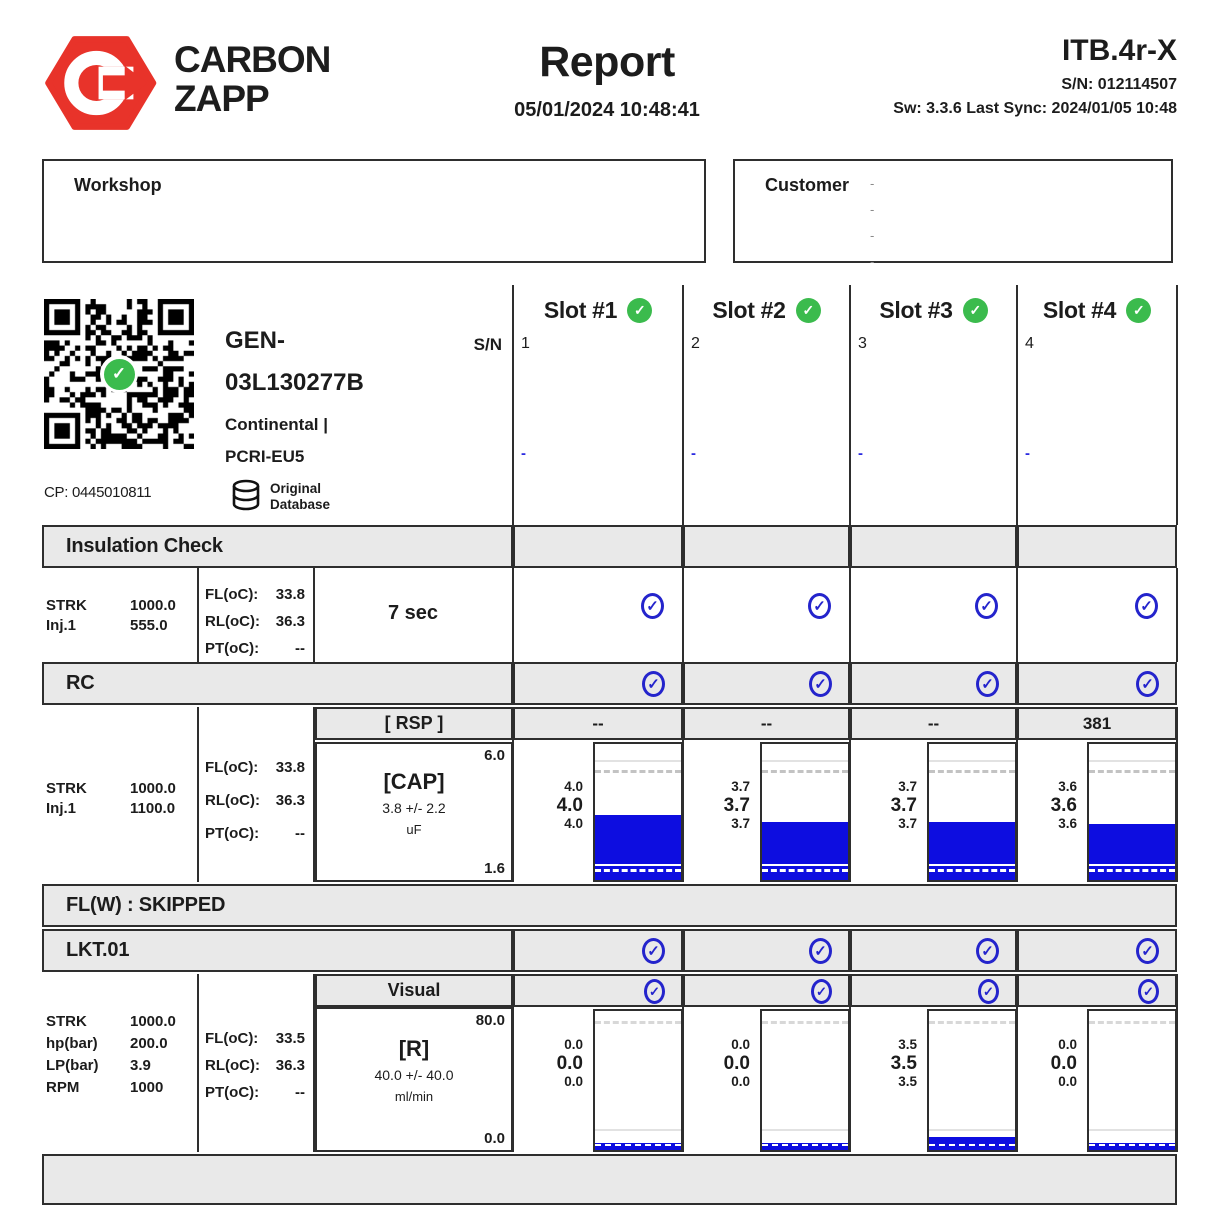 This screenshot has width=1214, height=1214. Describe the element at coordinates (1047, 805) in the screenshot. I see `bar-value-labels: 3.6 3.6 3.6` at that location.